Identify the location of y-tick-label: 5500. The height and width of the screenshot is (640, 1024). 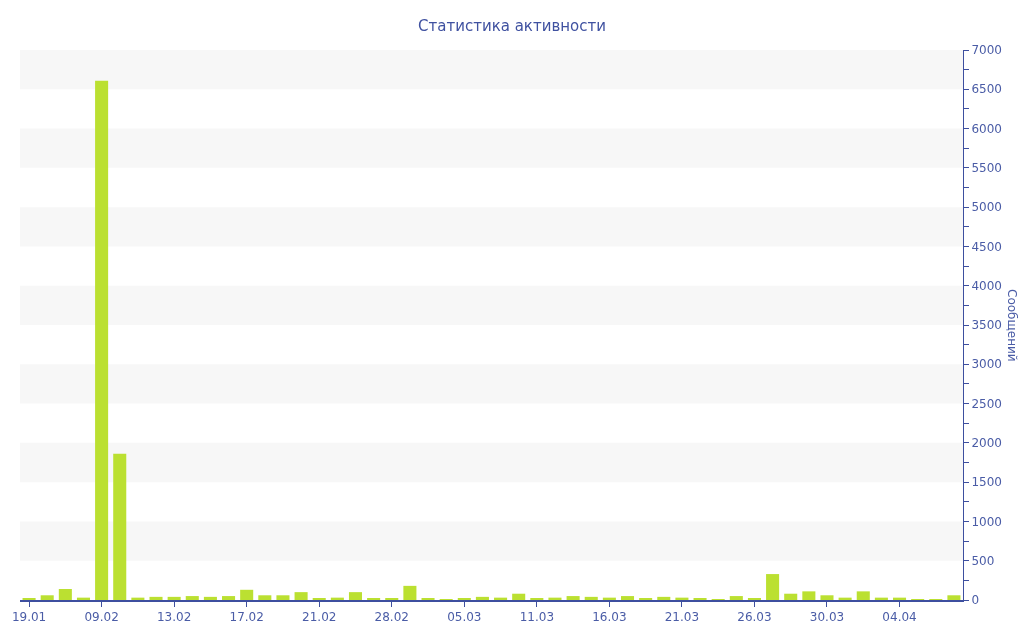
(986, 168).